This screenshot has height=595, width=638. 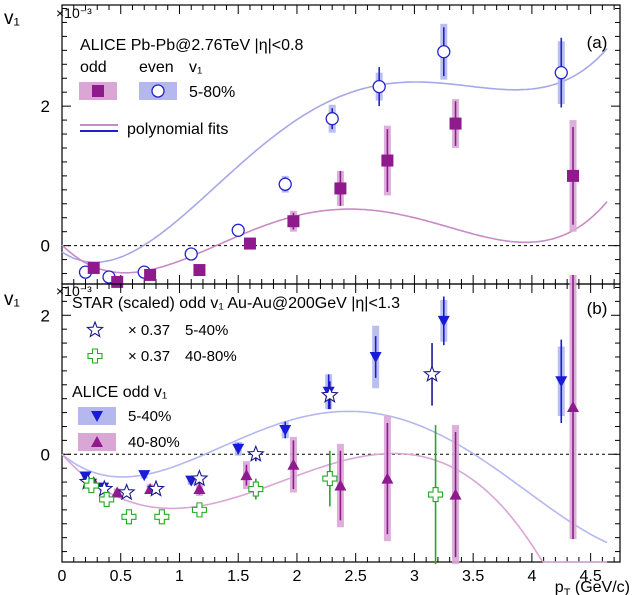 What do you see at coordinates (212, 92) in the screenshot?
I see `legend-centrality: 5-80%` at bounding box center [212, 92].